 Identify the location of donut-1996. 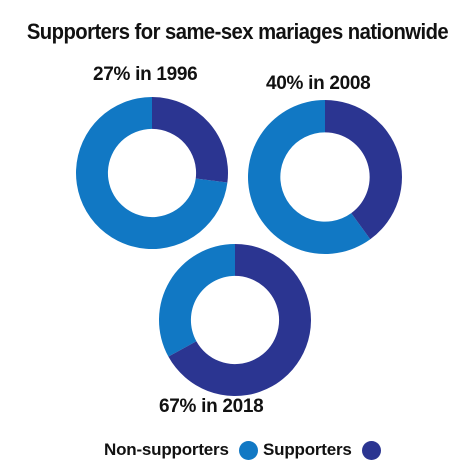
(151, 173).